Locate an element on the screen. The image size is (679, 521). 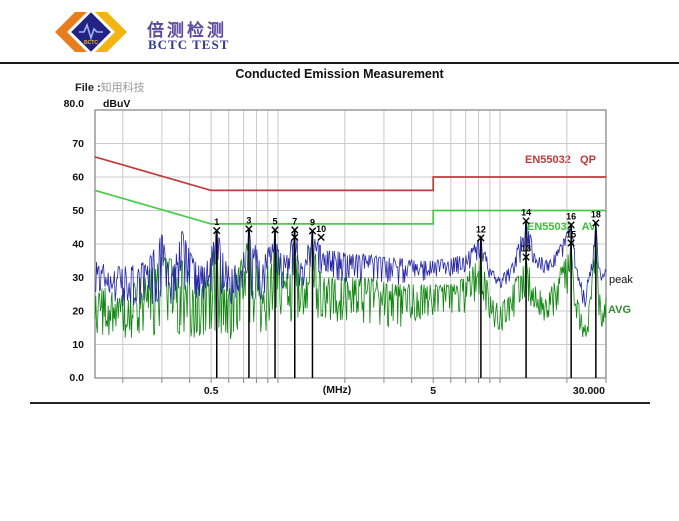
y-axis-top-value: 80.0 is located at coordinates (73, 104).